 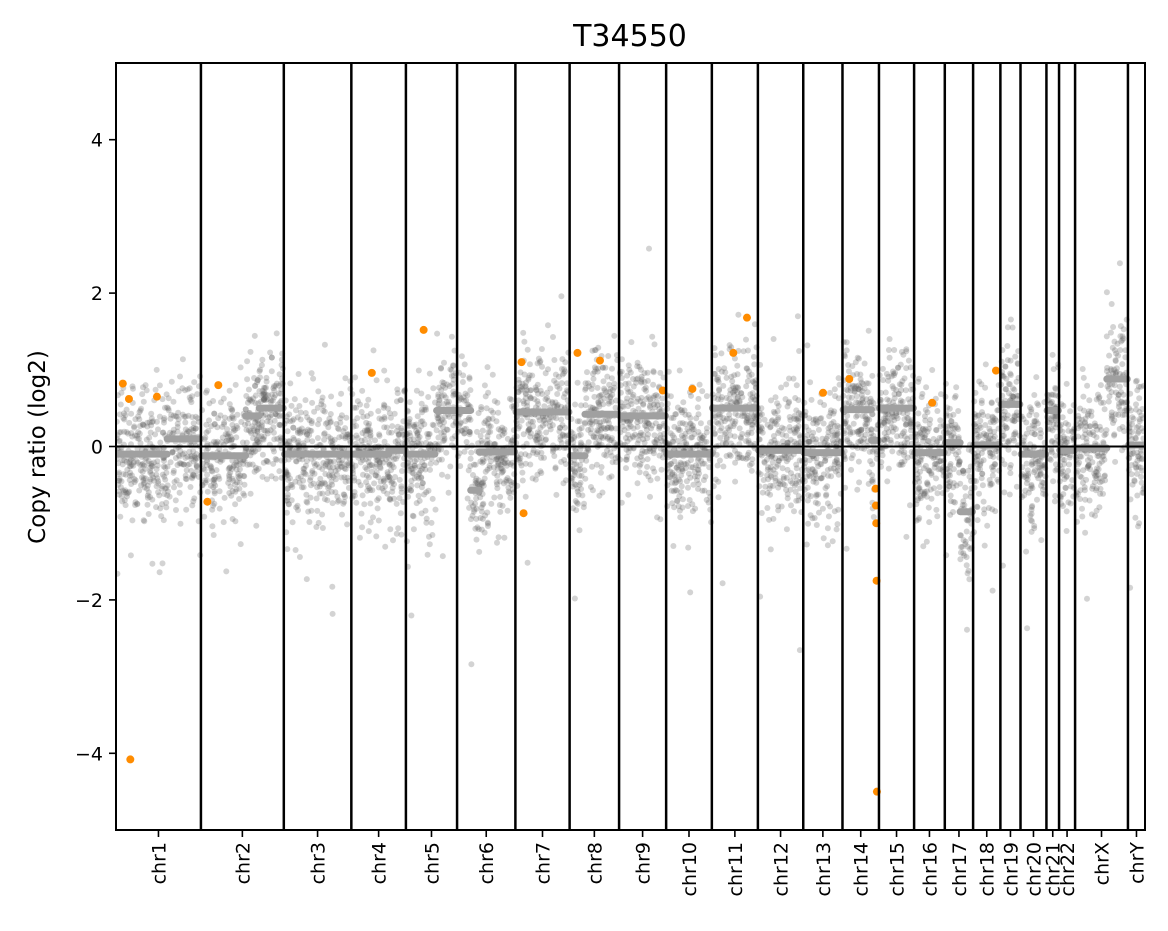 I want to click on x-tick-label: chr4, so click(x=380, y=863).